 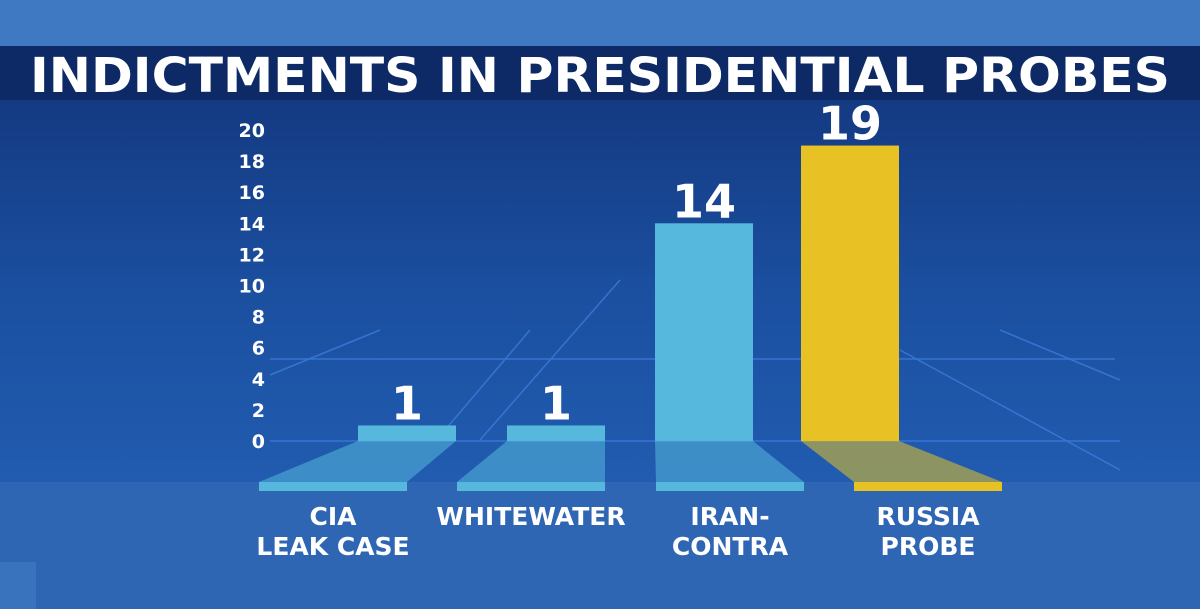 I want to click on x-category-label: IRAN-, so click(x=729, y=516).